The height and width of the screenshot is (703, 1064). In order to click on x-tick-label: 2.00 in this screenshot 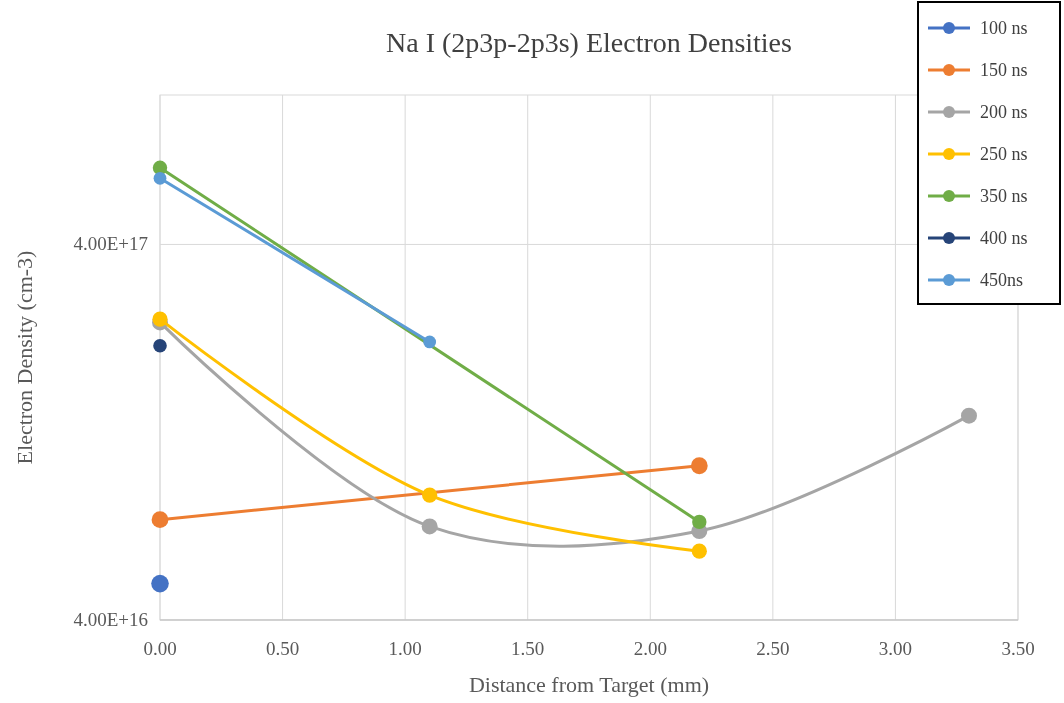, I will do `click(650, 648)`.